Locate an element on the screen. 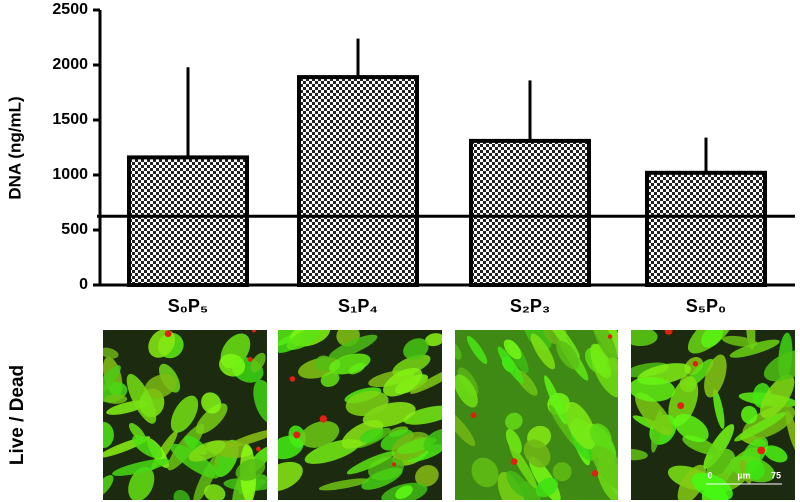 This screenshot has height=502, width=800. y-axis-label: DNA (ng/mL) is located at coordinates (14, 147).